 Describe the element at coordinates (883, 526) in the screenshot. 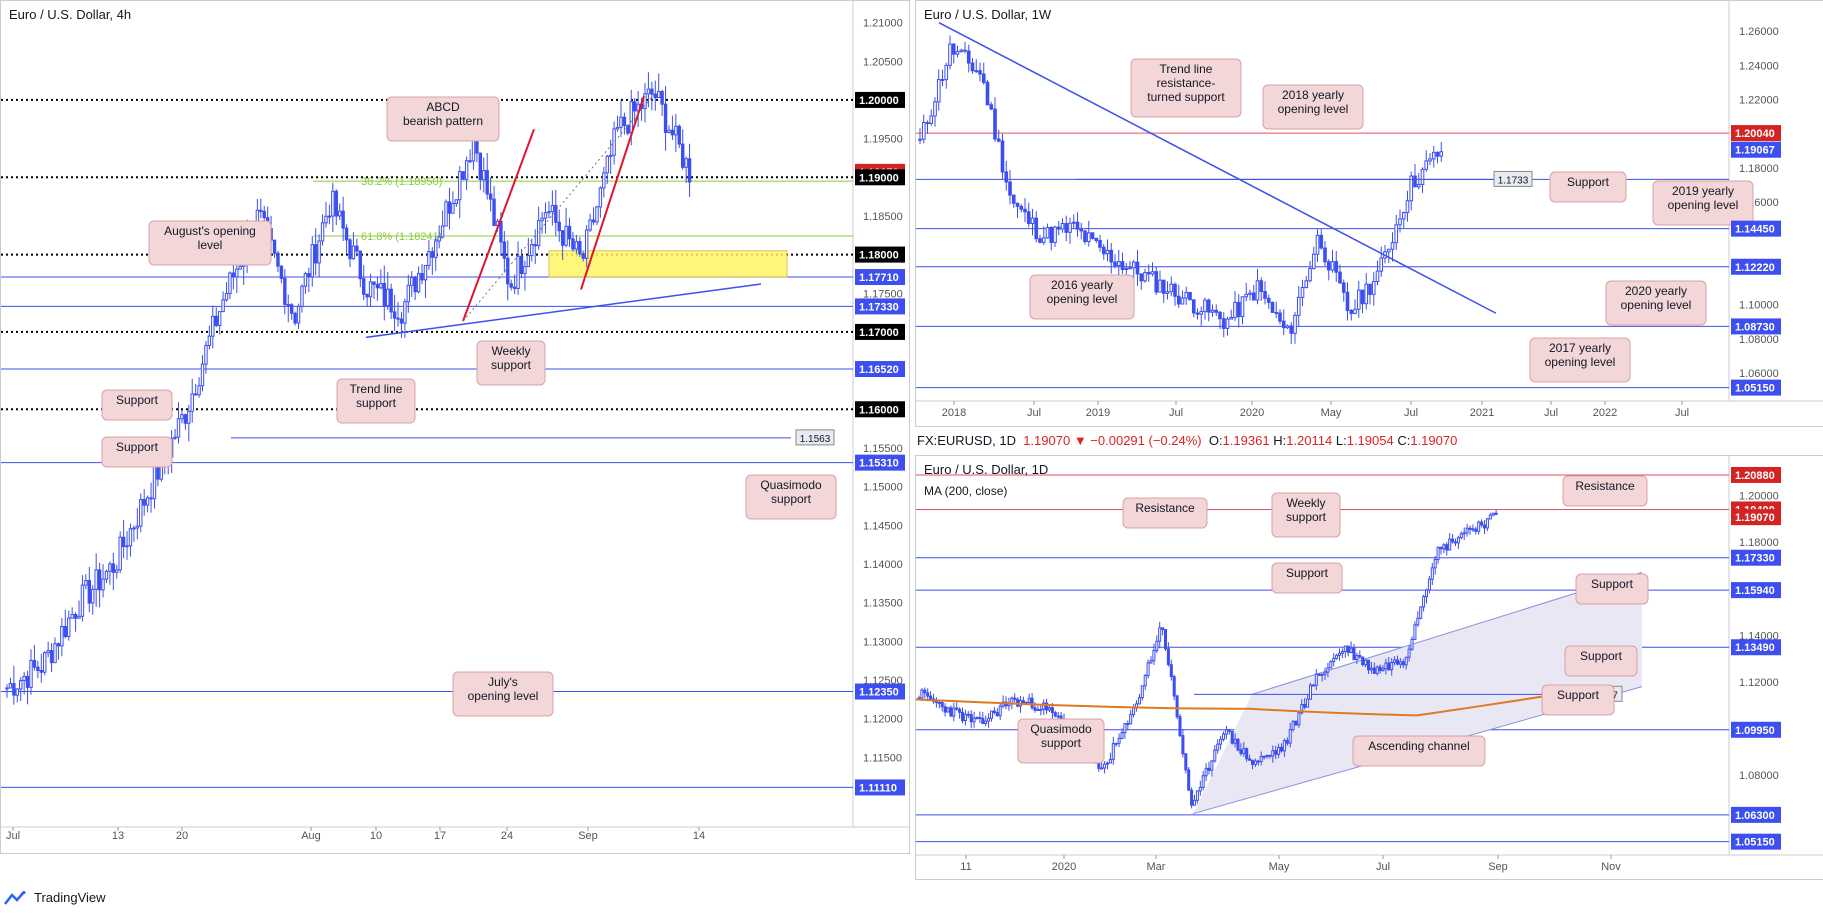

I see `y-tick-label: 1.14500` at that location.